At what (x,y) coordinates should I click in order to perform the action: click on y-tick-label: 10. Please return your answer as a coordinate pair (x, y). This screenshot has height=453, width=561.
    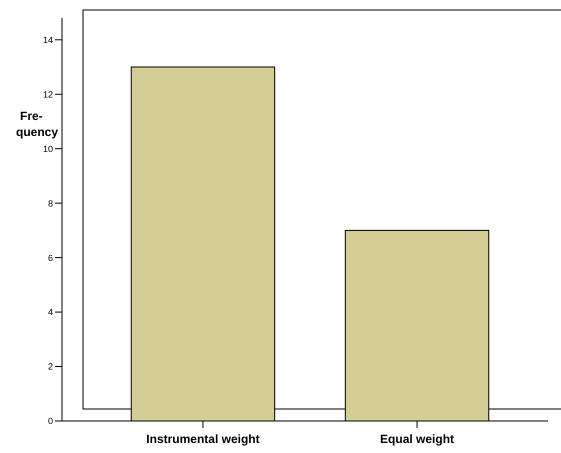
    Looking at the image, I should click on (47, 149).